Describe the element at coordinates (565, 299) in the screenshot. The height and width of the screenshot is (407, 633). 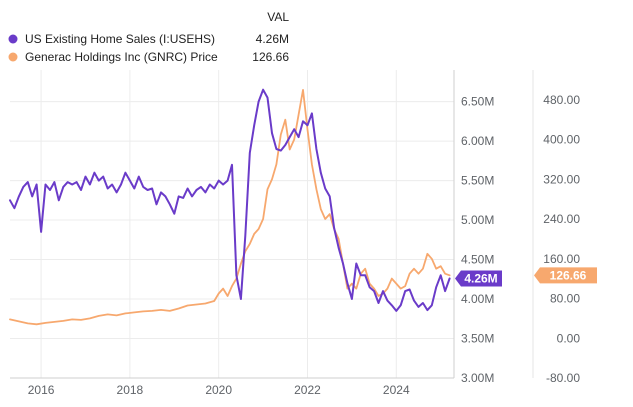
I see `right-tick-label-2: 80.00` at that location.